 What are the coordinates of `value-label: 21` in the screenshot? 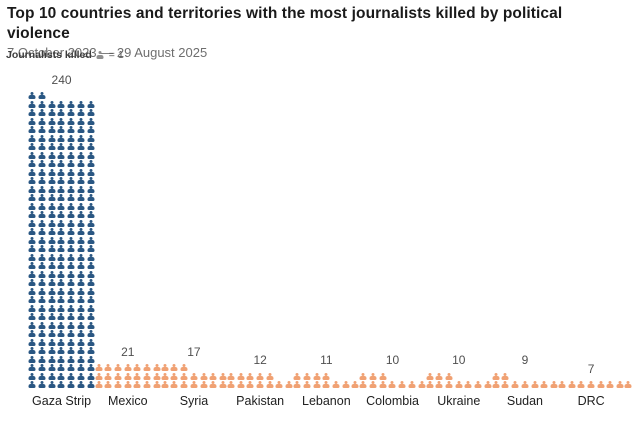 It's located at (128, 351).